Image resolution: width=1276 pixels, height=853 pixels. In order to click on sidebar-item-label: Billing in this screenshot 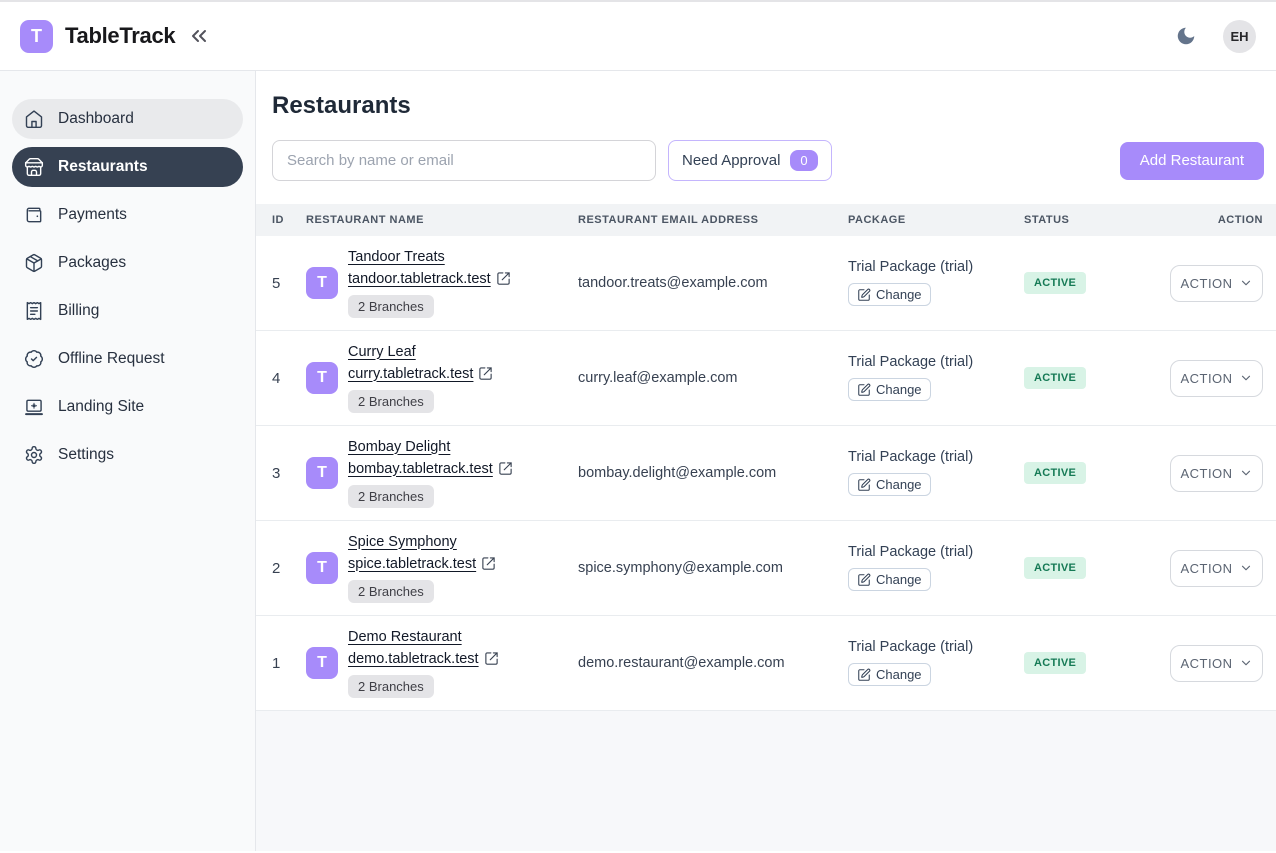, I will do `click(79, 310)`.